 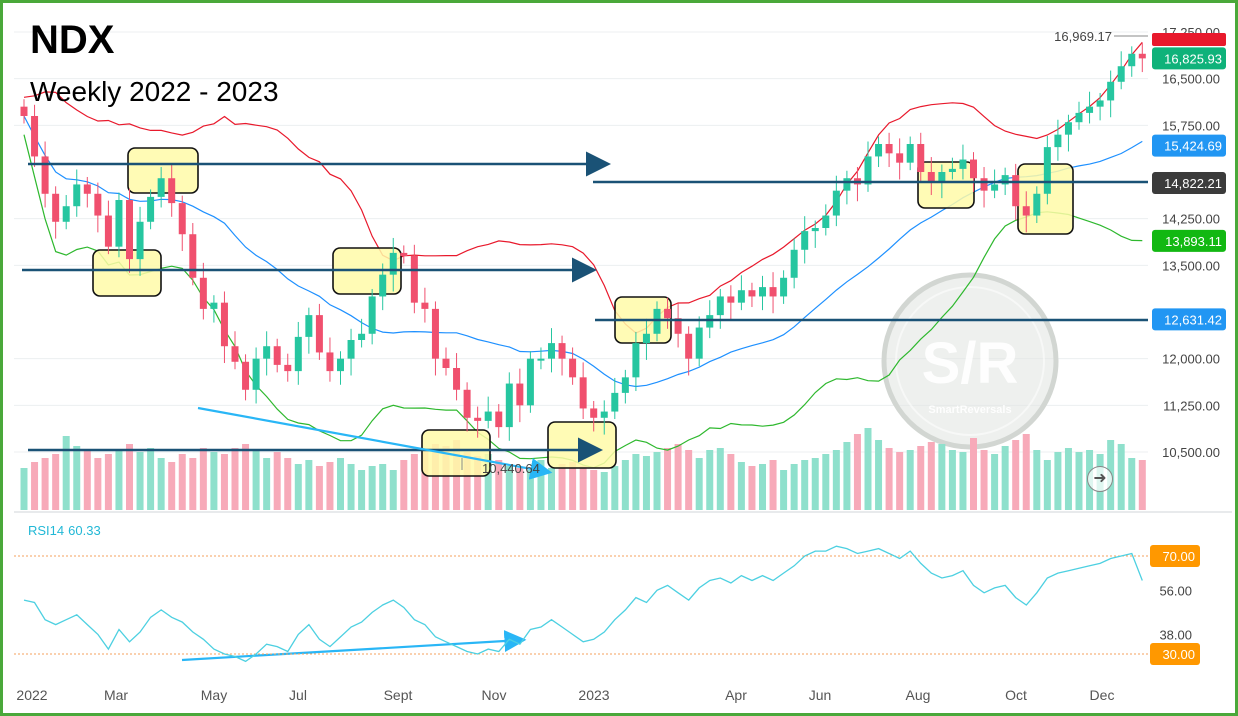 I want to click on price-divergence-line, so click(x=375, y=443).